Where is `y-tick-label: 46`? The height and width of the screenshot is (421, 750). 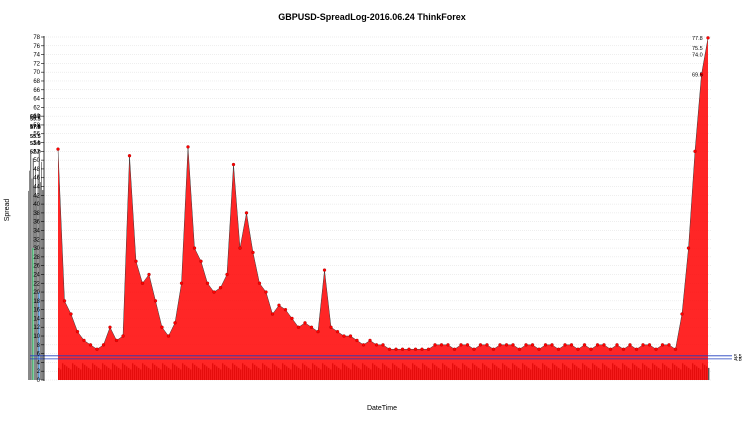
y-tick-label: 46 is located at coordinates (36, 179).